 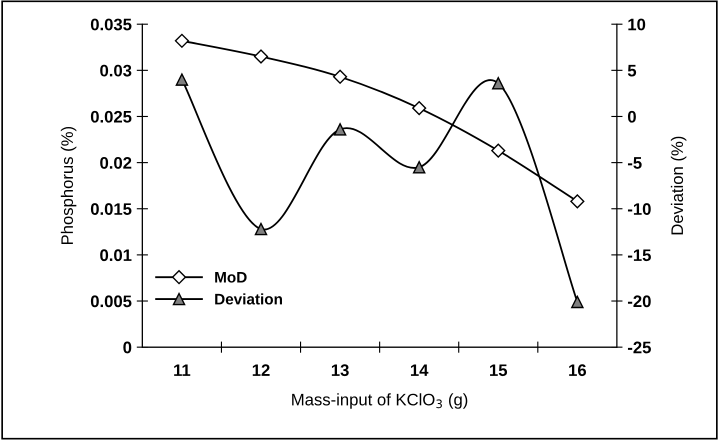 I want to click on x-tick-label: 13, so click(x=340, y=370).